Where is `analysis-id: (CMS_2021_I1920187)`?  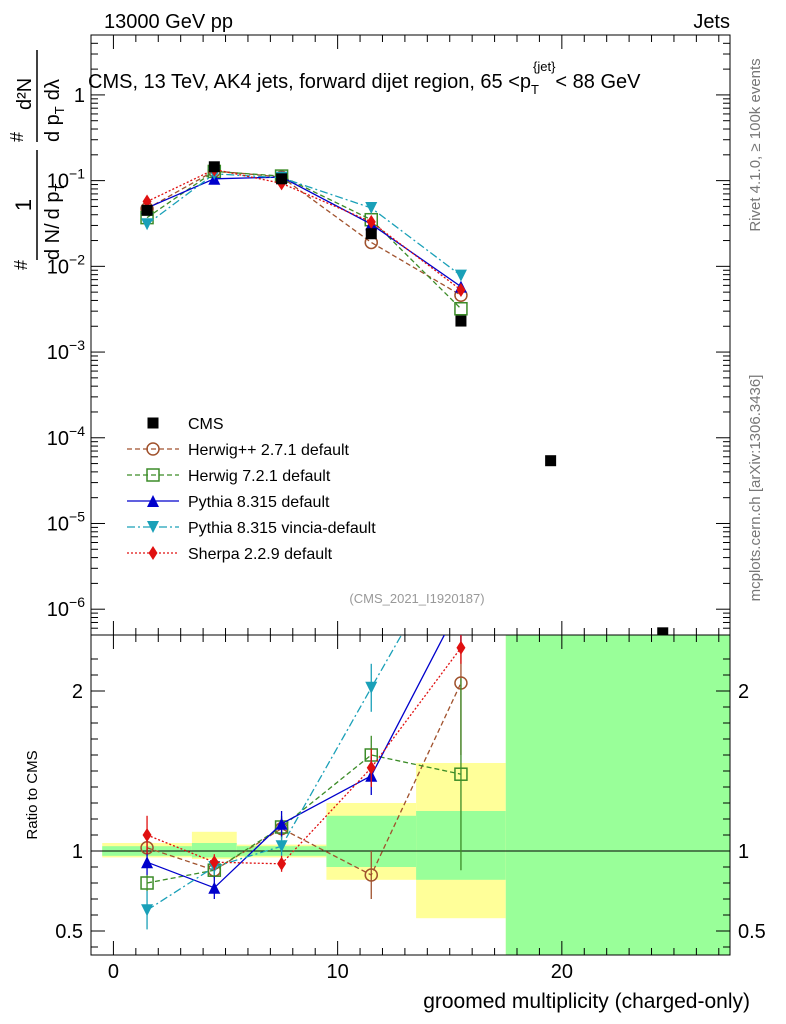 analysis-id: (CMS_2021_I1920187) is located at coordinates (416, 598).